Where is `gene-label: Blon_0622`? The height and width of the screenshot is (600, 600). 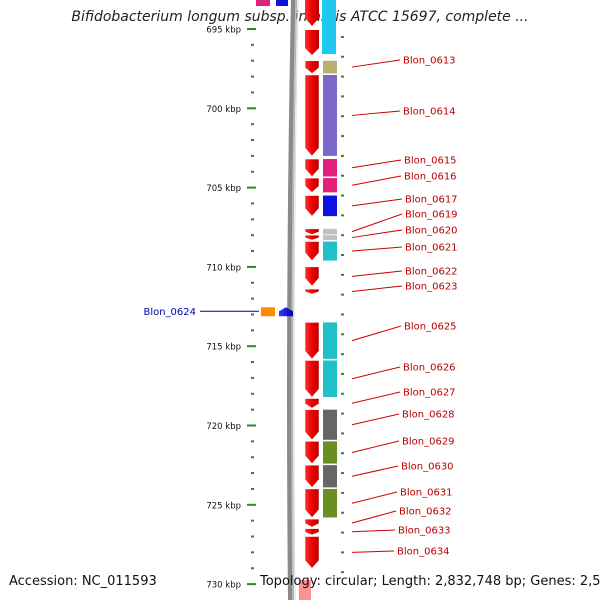
gene-label: Blon_0622 is located at coordinates (431, 272).